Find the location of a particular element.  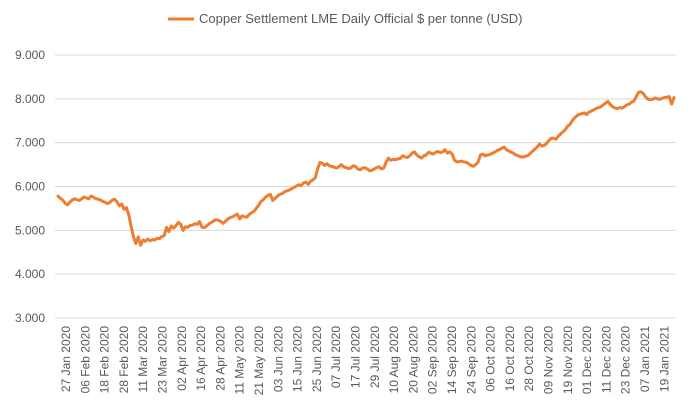

x-tick-label: 16 Apr 2020 is located at coordinates (201, 358).